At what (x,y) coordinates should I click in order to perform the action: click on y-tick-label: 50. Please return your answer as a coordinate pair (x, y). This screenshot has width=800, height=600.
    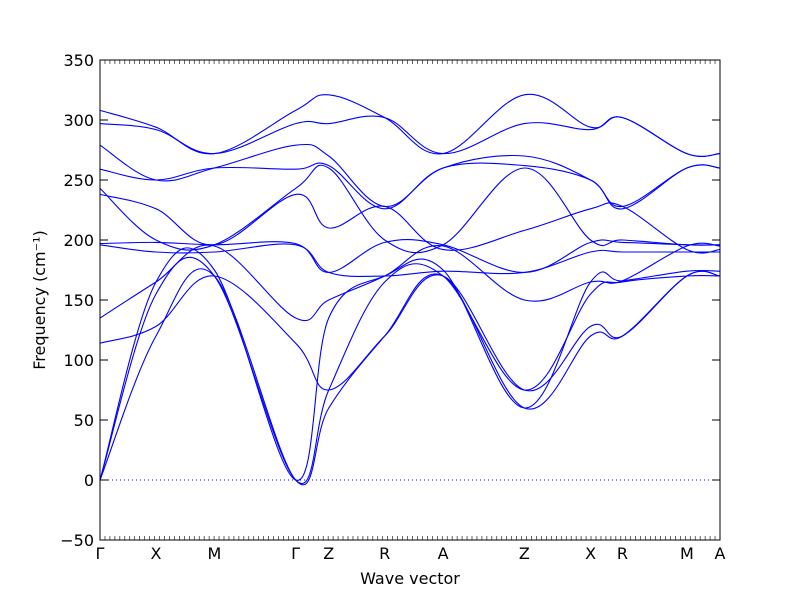
    Looking at the image, I should click on (84, 420).